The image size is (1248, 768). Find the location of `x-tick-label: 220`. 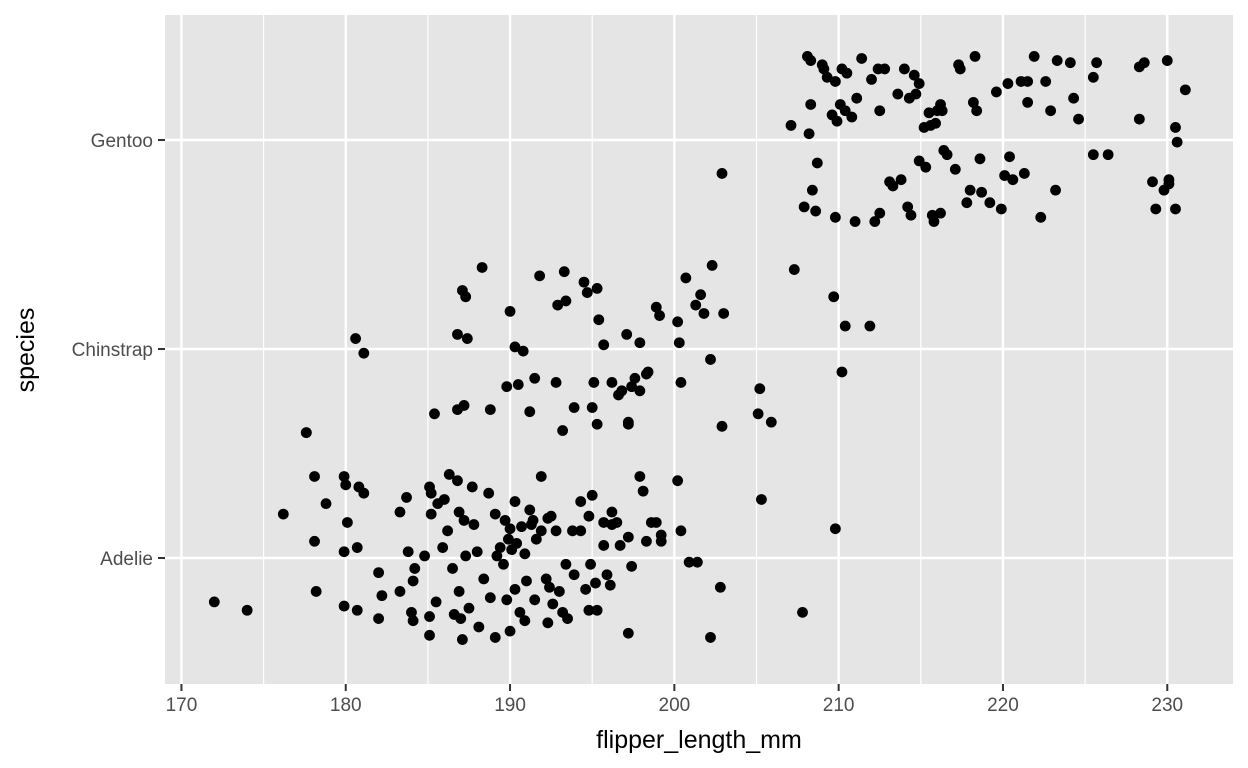

x-tick-label: 220 is located at coordinates (1003, 705).